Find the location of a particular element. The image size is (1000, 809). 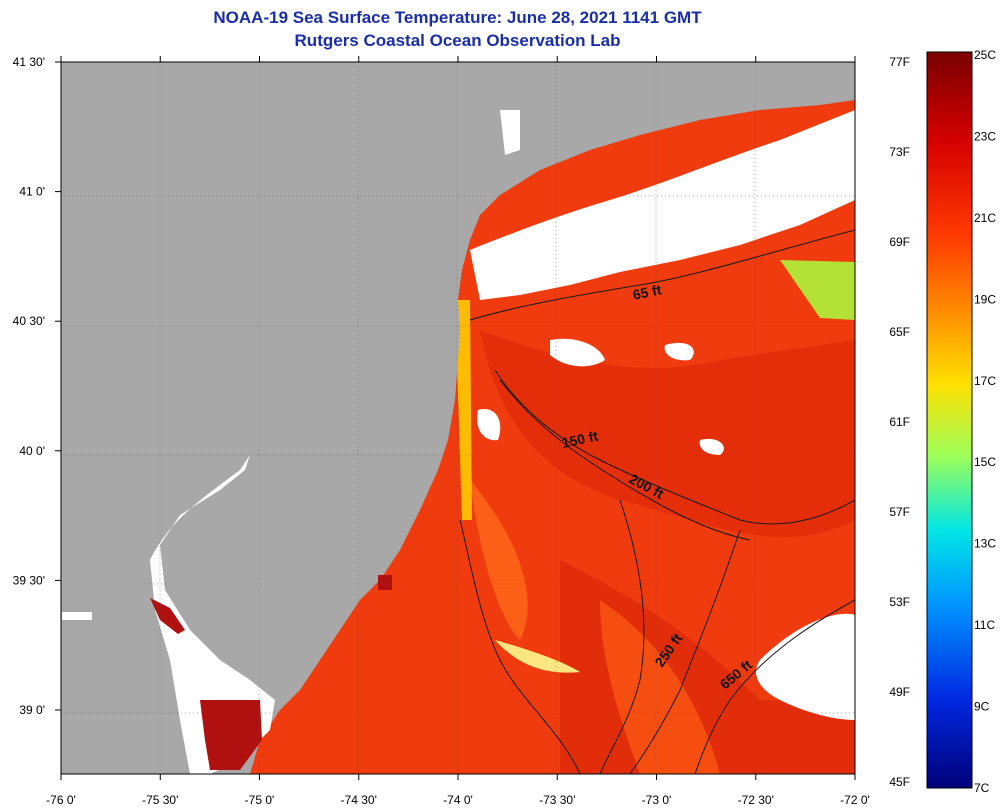

lat-tick-label: 41 0' is located at coordinates (32, 192).